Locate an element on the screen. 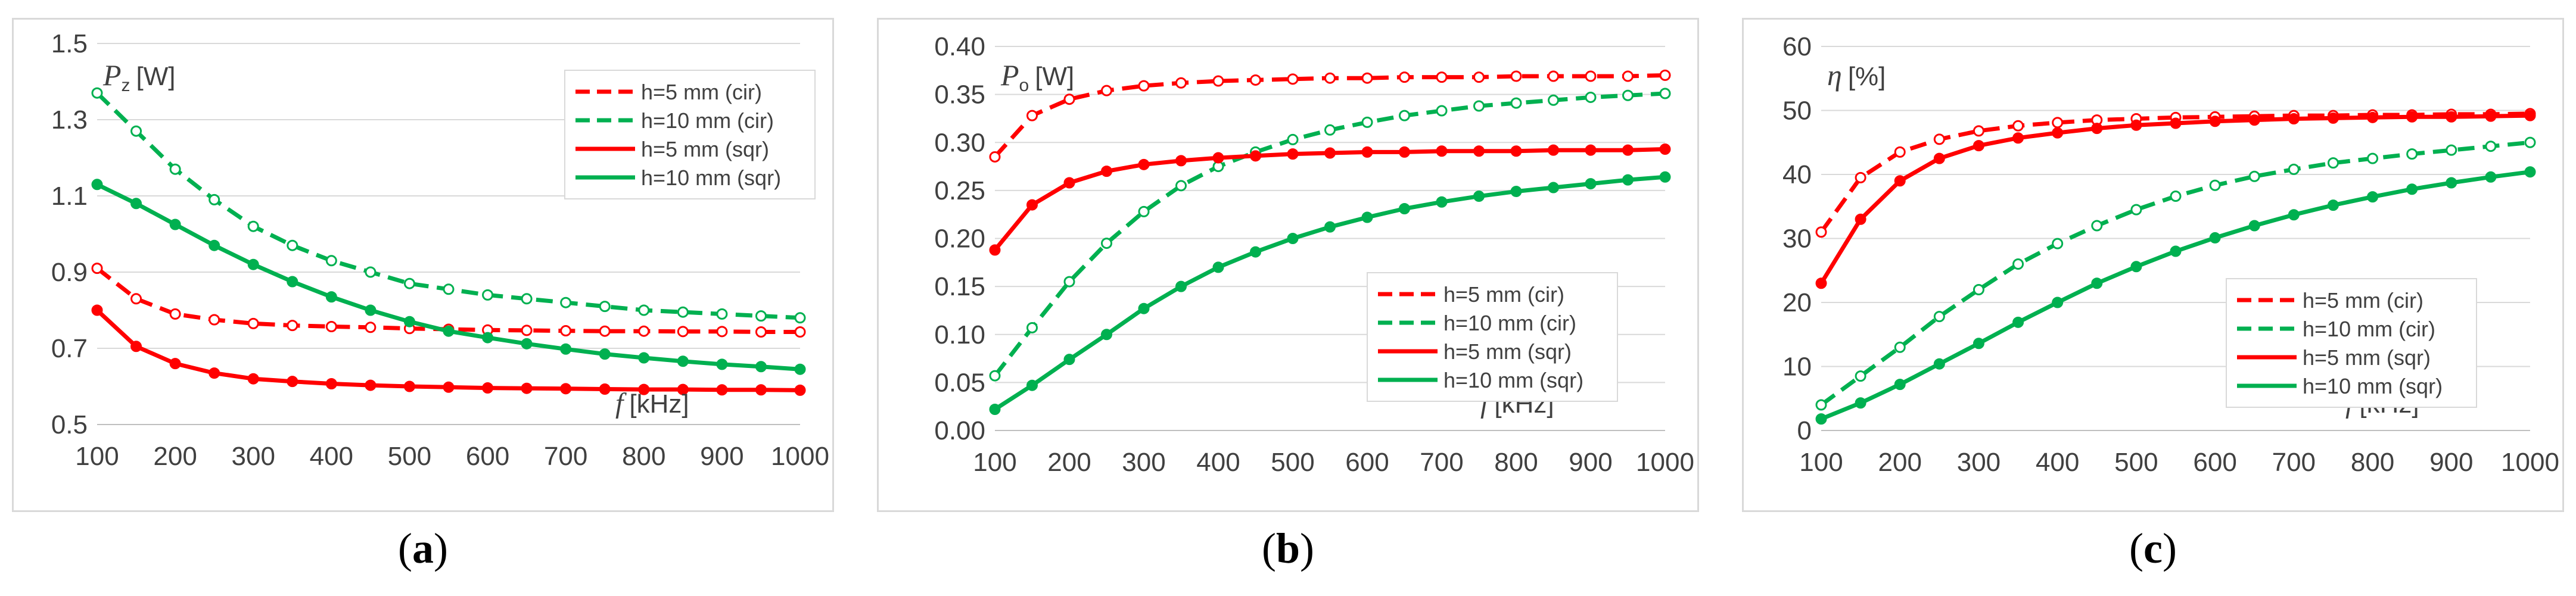  y-tick-label: 0 is located at coordinates (1804, 431).